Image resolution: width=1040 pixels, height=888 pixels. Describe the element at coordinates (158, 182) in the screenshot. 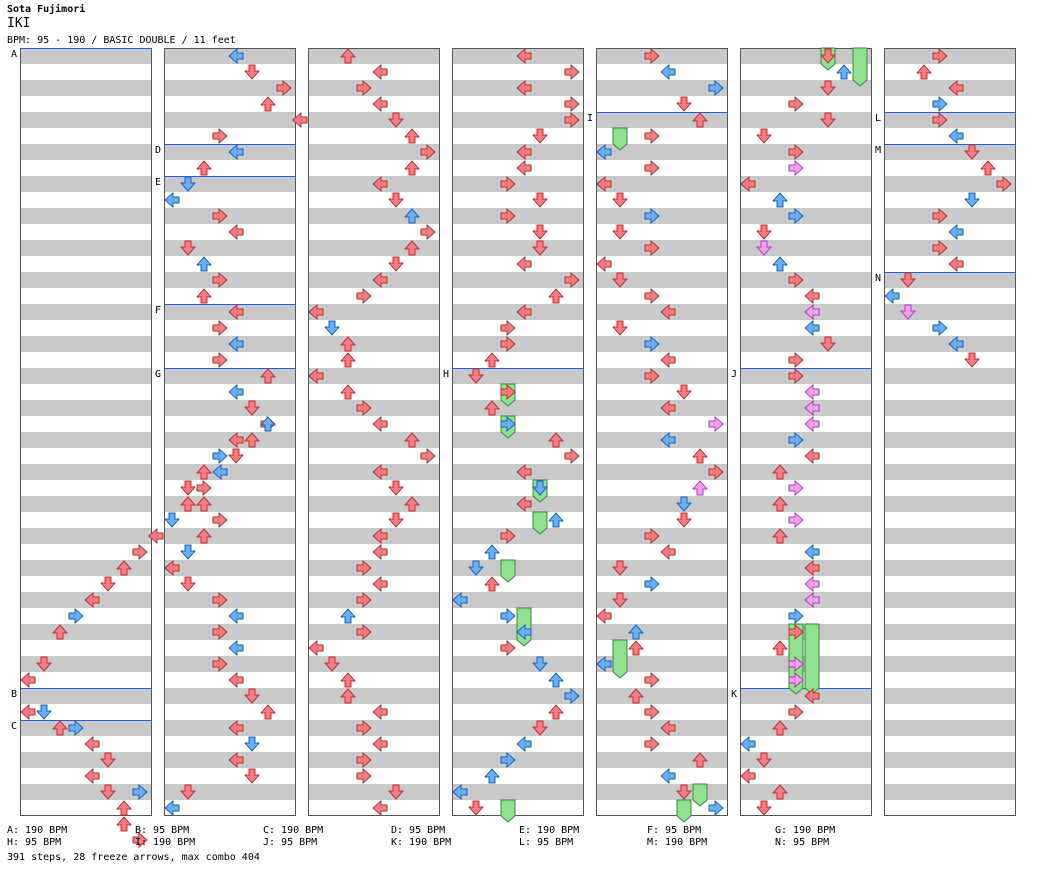

I see `section-marker-label: E` at that location.